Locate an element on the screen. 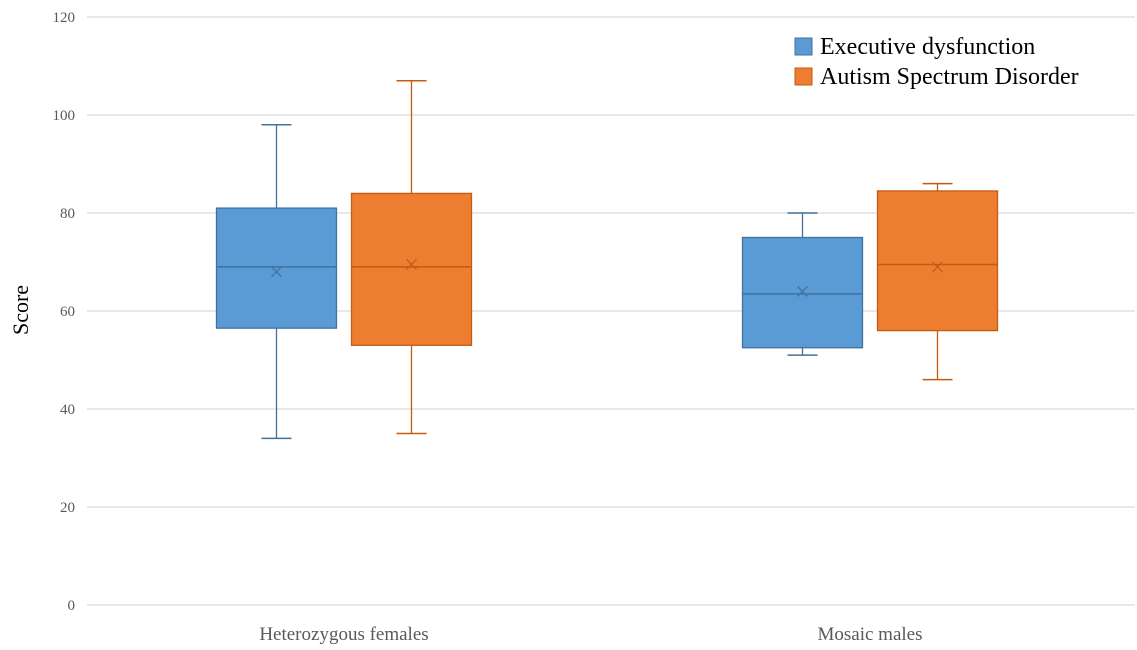 This screenshot has height=650, width=1137. legend-label: Executive dysfunction is located at coordinates (927, 47).